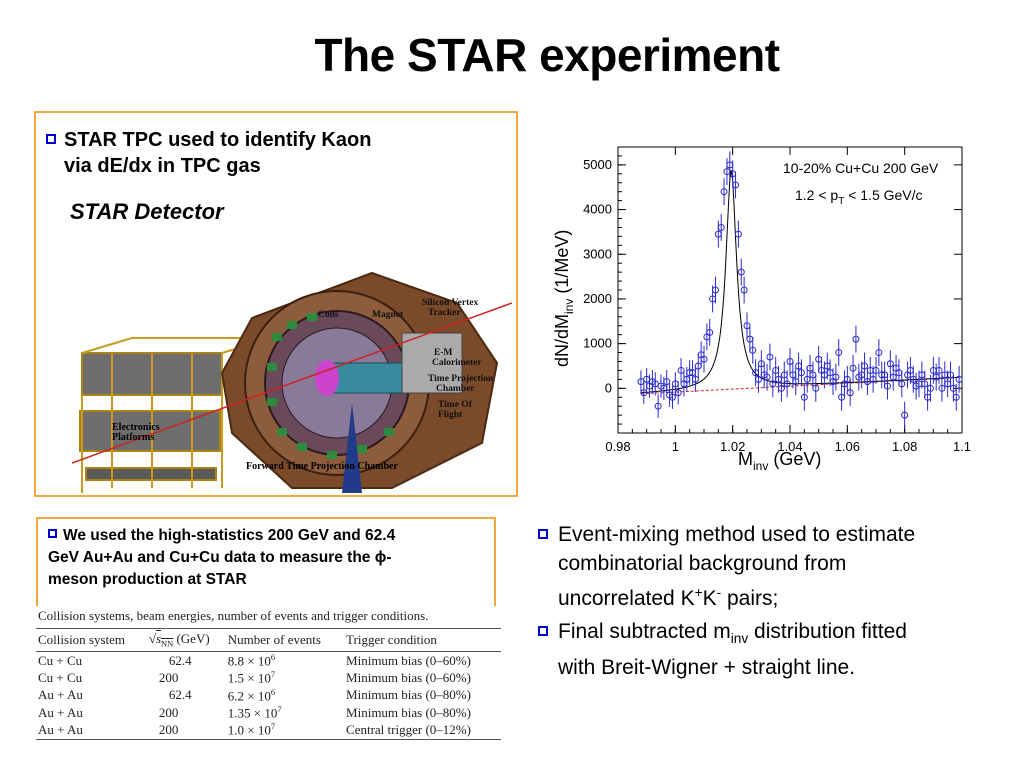 Image resolution: width=1024 pixels, height=768 pixels. Describe the element at coordinates (461, 379) in the screenshot. I see `label-tpc-1: Time Projection` at that location.